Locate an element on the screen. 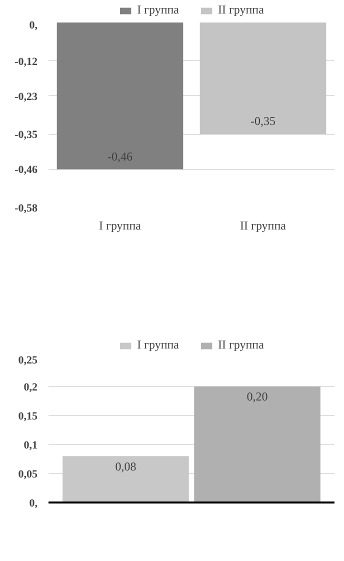  data-label: 0,20 is located at coordinates (257, 397).